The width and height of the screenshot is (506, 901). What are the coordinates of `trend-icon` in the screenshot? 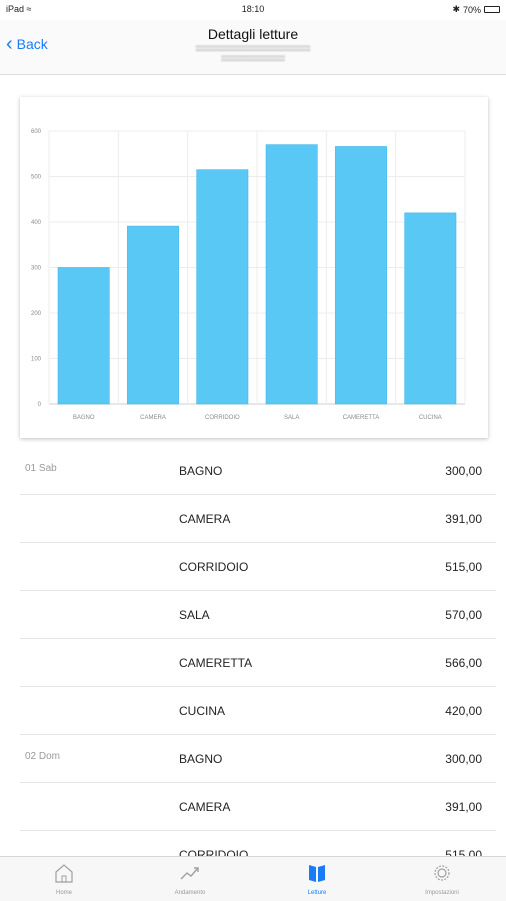 It's located at (189, 873).